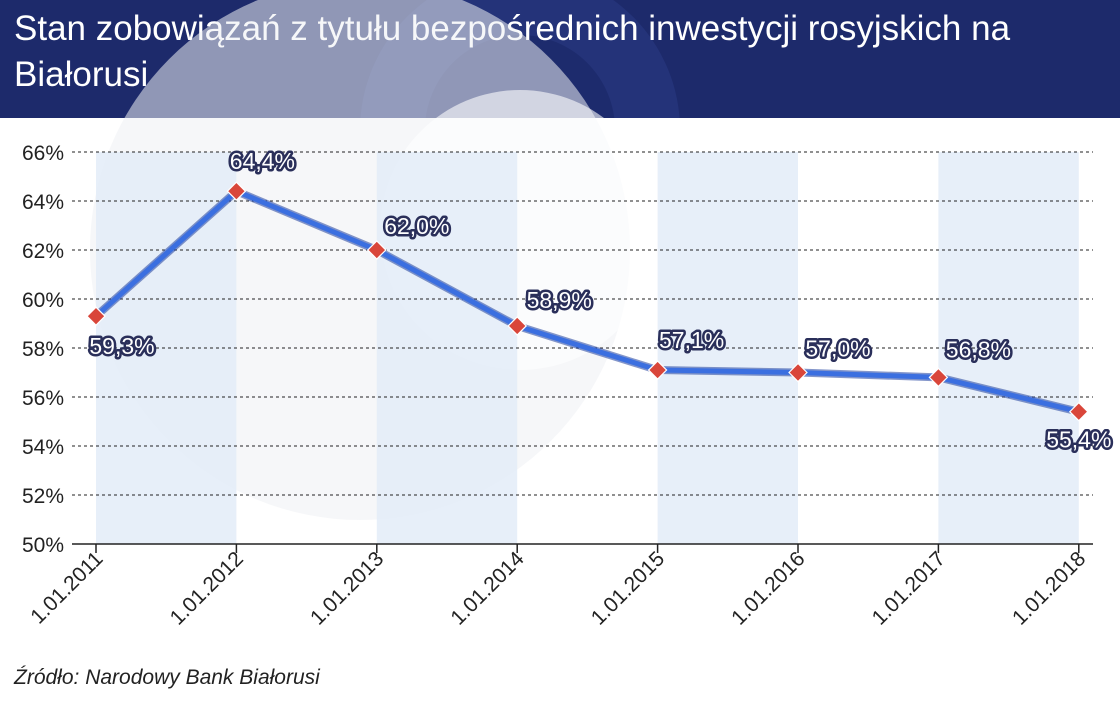 This screenshot has width=1120, height=704. Describe the element at coordinates (909, 588) in the screenshot. I see `x-tick-label: 1.01.2017` at that location.